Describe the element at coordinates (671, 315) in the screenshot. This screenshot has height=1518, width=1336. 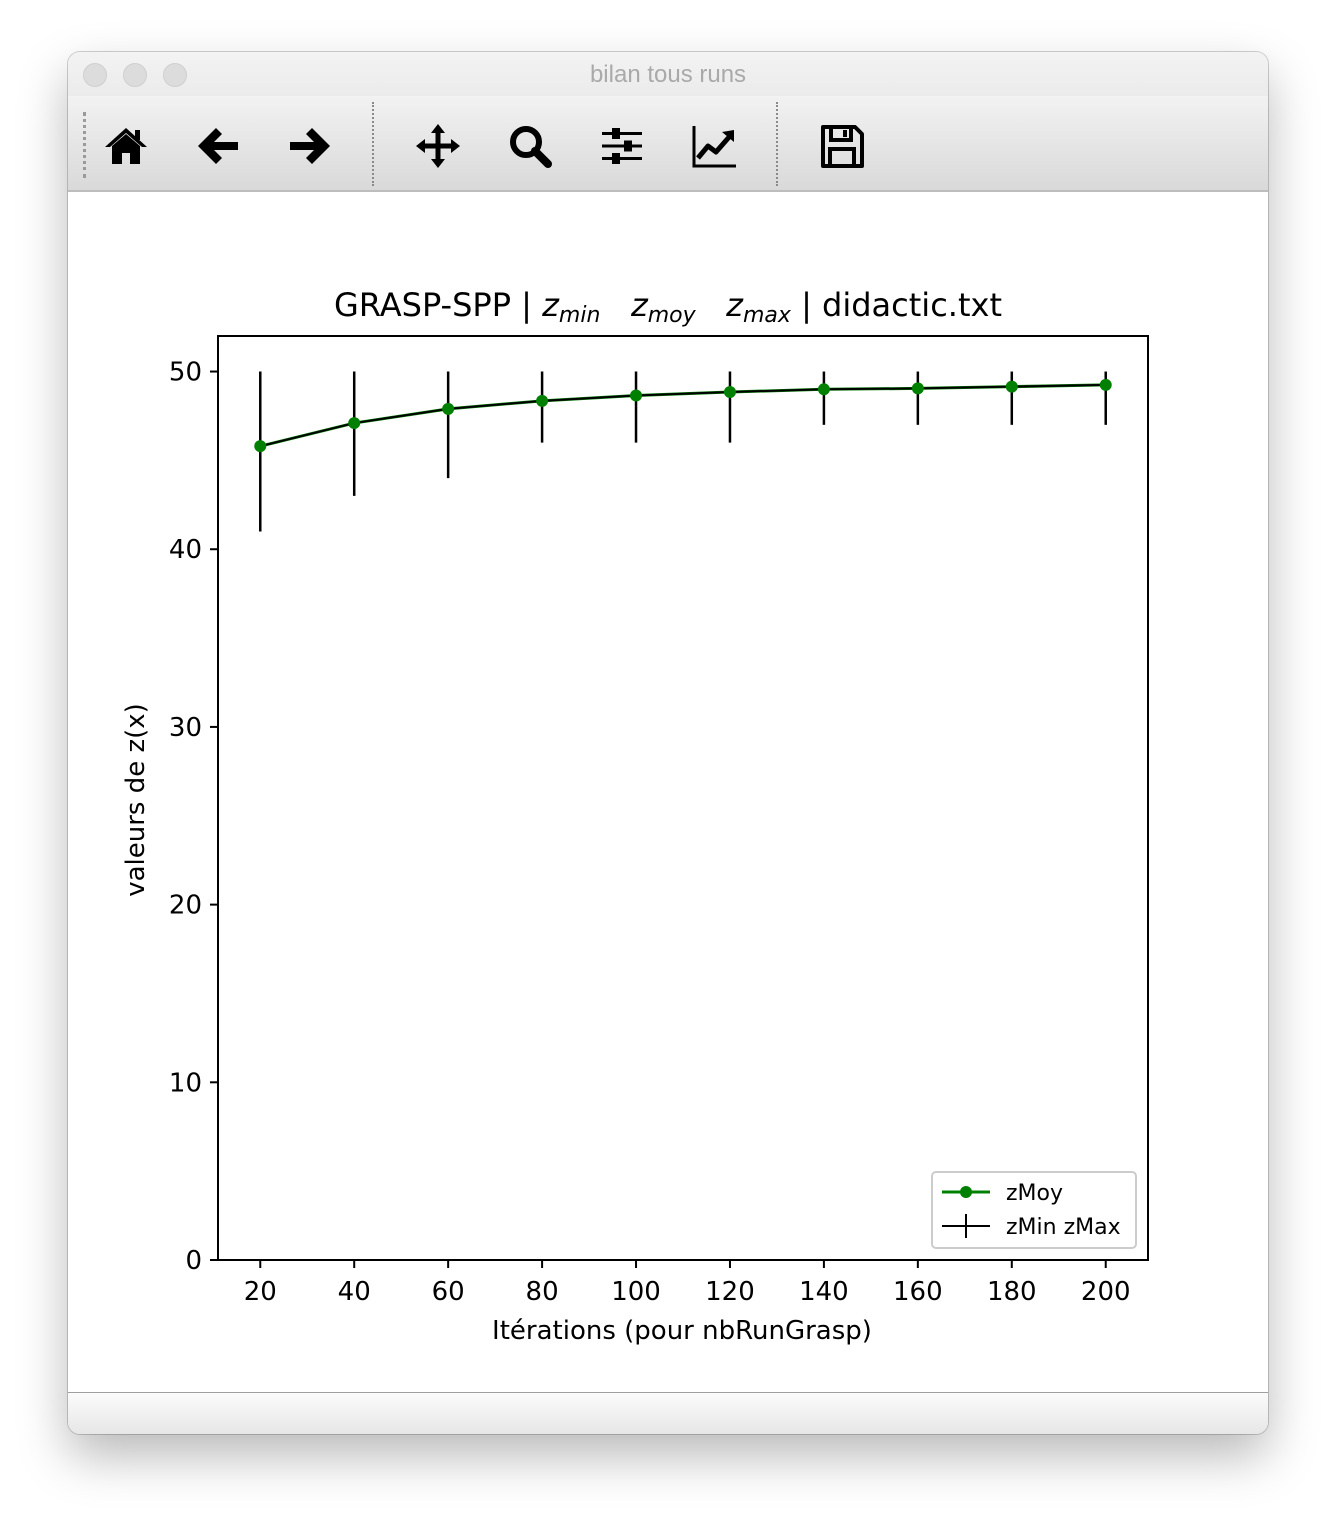
I see `chart-title-zmoy-sub: moy` at that location.